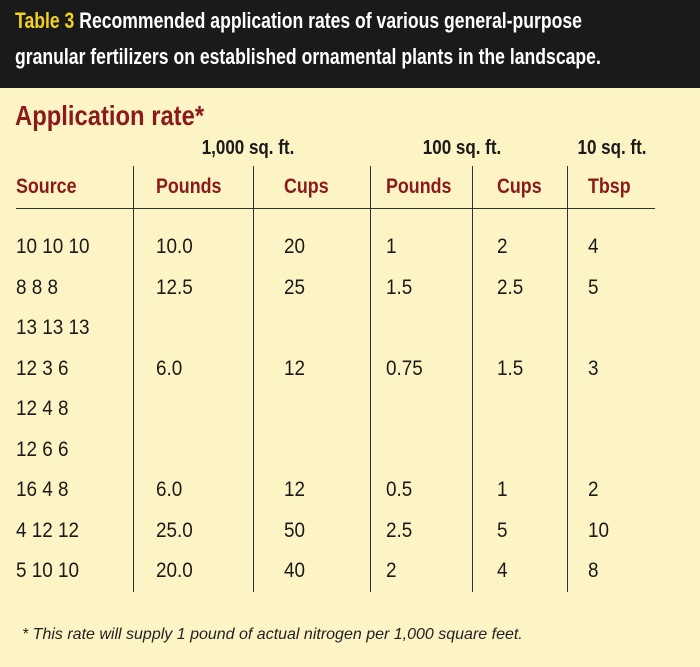 The image size is (700, 667). Describe the element at coordinates (404, 368) in the screenshot. I see `table-cell: 0.75` at that location.